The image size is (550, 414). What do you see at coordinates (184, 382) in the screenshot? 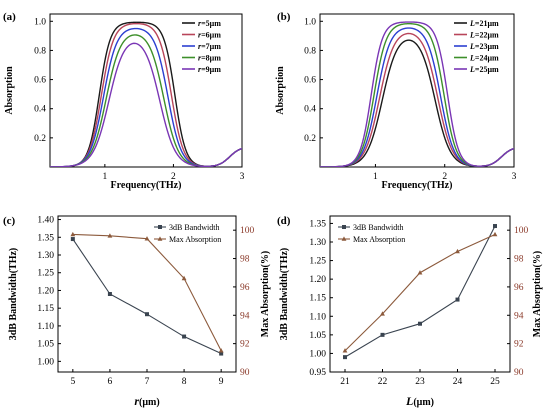
I see `x-tick-label: 8` at bounding box center [184, 382].